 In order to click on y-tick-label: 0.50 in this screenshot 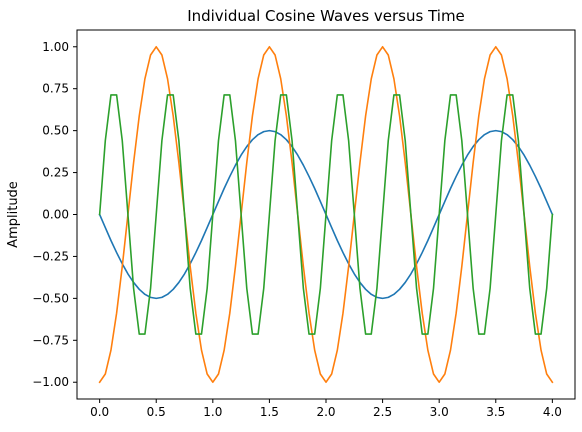, I will do `click(55, 131)`.